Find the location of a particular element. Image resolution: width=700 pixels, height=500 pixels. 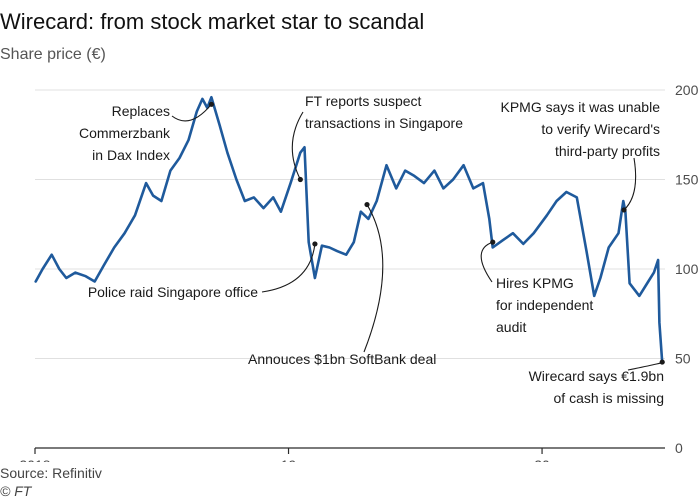

y-tick-label: 0 is located at coordinates (679, 448).